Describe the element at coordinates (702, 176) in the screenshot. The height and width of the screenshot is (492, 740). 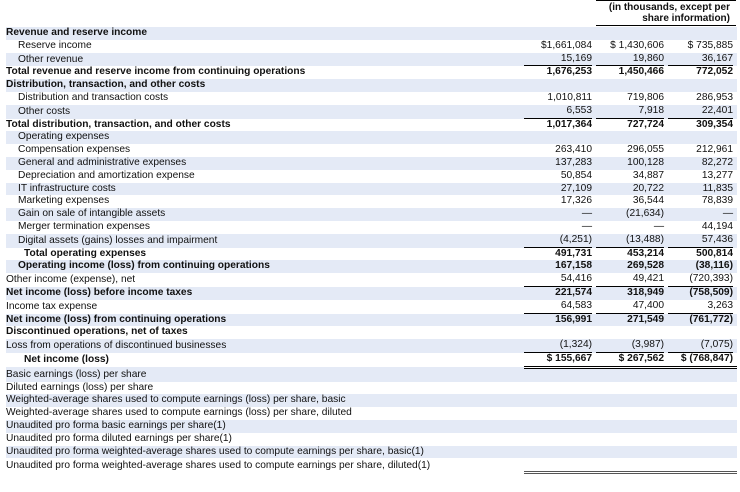
I see `value-cell-year-3: 13,277` at that location.